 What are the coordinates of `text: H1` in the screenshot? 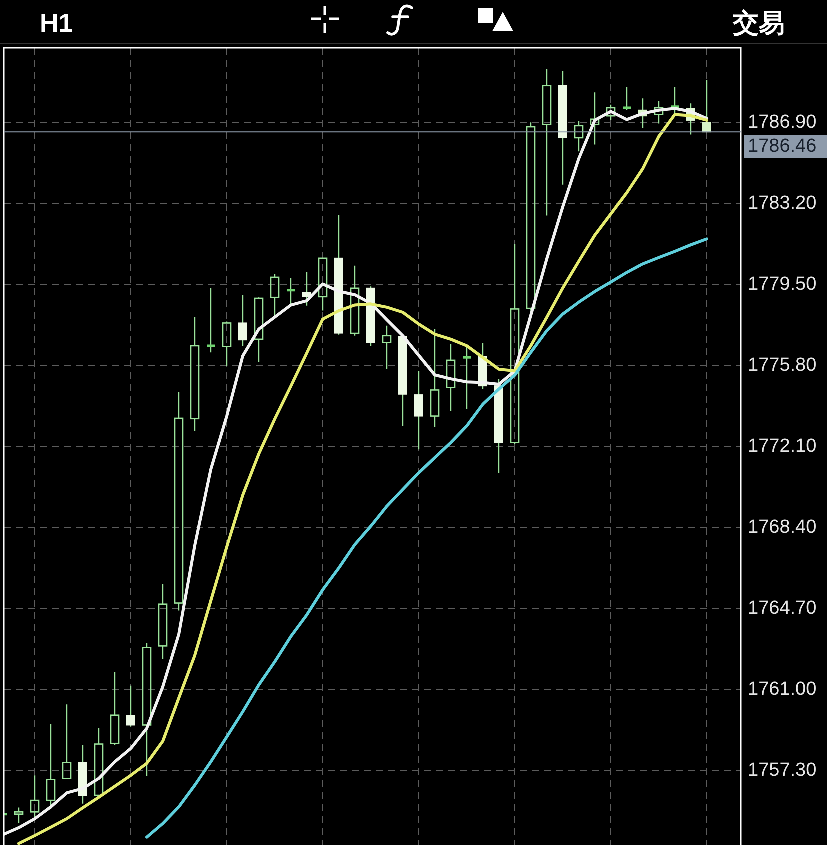 It's located at (57, 23).